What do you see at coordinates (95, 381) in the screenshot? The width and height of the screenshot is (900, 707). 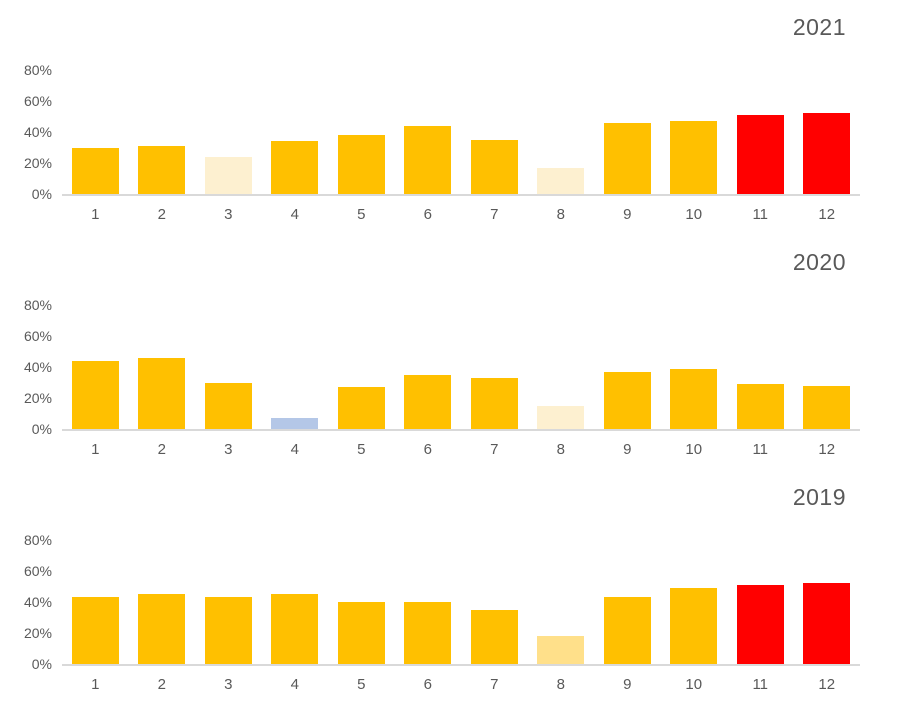 I see `bar-slot-2020-month-1: 1` at bounding box center [95, 381].